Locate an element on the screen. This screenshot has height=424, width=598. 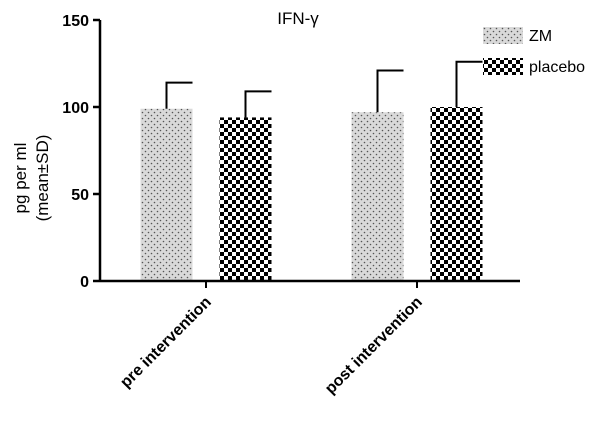
y-tick-label: 0 is located at coordinates (84, 282).